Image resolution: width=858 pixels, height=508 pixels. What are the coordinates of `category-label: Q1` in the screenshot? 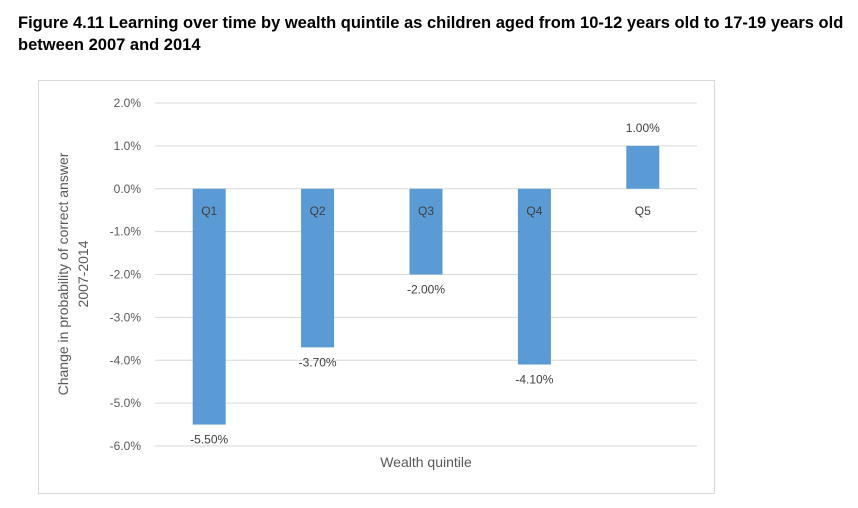 It's located at (209, 211).